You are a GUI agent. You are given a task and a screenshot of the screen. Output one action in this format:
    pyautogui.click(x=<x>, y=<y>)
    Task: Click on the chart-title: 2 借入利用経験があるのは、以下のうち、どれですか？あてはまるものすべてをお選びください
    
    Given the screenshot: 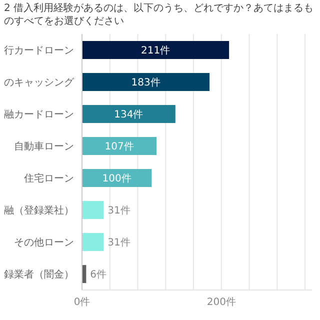 What is the action you would take?
    pyautogui.click(x=159, y=15)
    